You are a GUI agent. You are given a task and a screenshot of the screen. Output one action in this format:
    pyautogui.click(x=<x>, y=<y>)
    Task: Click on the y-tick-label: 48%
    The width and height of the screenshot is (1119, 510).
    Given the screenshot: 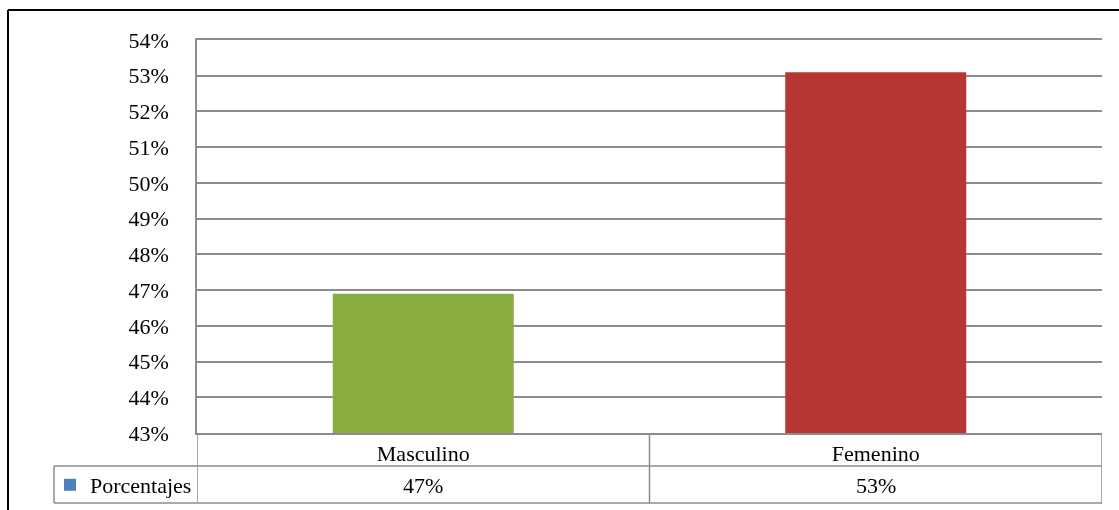 What is the action you would take?
    pyautogui.click(x=148, y=255)
    